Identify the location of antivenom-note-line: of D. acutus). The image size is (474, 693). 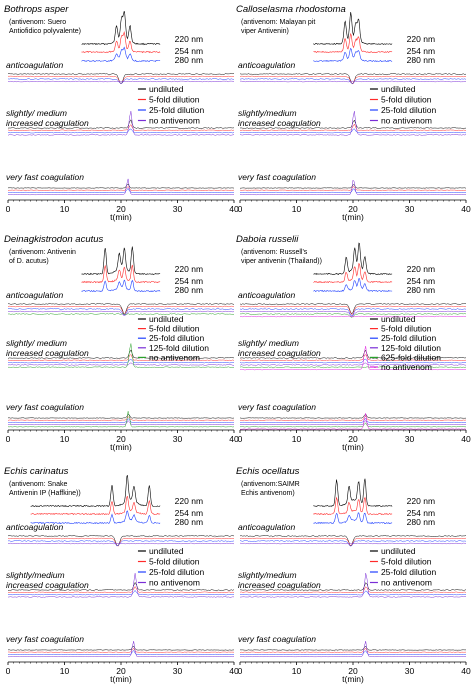
(29, 261).